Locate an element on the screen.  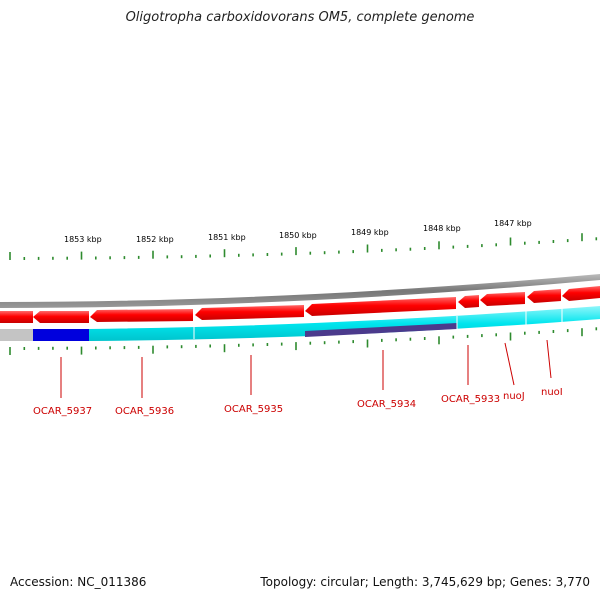
lower-ticks is located at coordinates (303, 341).